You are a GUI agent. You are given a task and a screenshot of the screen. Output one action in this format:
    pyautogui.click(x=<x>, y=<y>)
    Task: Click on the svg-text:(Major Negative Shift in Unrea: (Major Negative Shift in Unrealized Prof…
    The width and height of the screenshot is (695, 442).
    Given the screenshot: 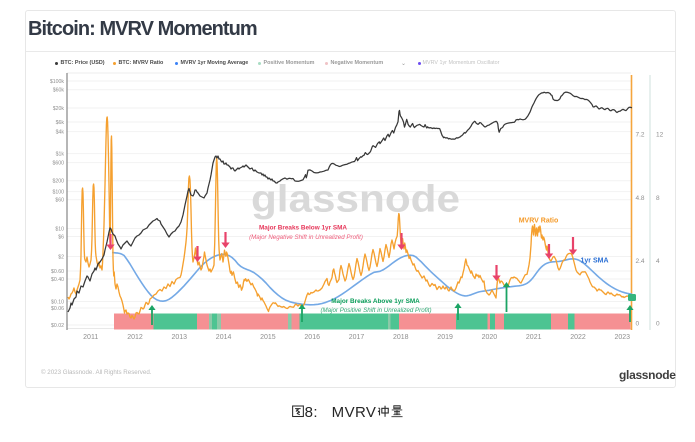 What is the action you would take?
    pyautogui.click(x=306, y=237)
    